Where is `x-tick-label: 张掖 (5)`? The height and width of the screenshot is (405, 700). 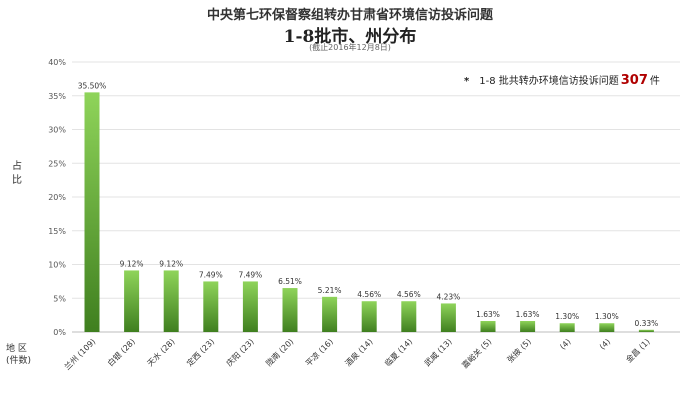 x-tick-label: 张掖 (5) is located at coordinates (519, 350).